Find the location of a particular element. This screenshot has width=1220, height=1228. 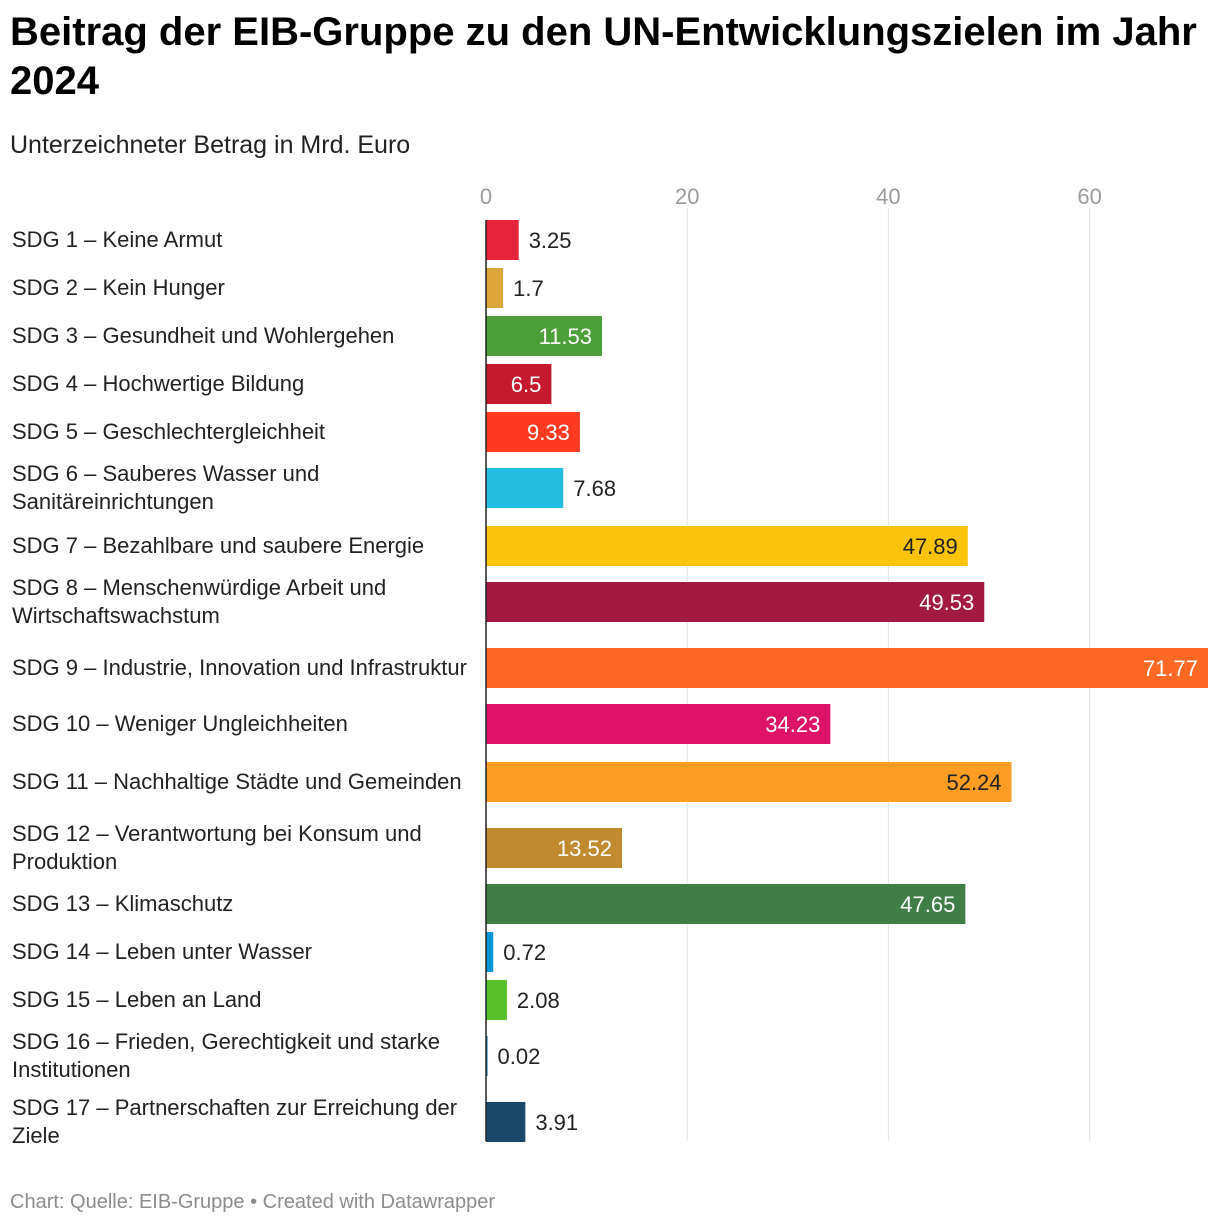

category-label: SDG 5 – Geschlechtergleichheit is located at coordinates (169, 431).